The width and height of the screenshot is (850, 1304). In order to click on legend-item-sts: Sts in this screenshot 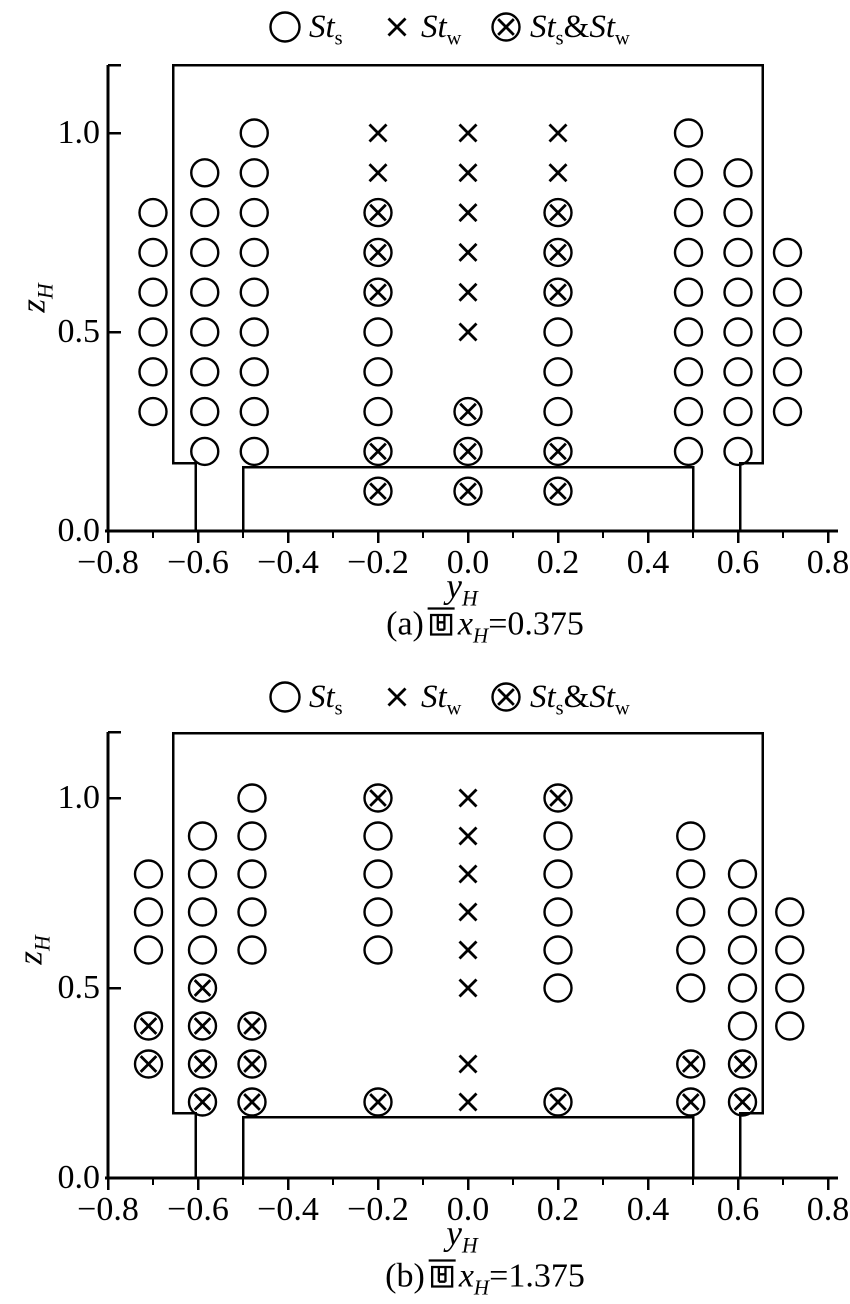, I will do `click(305, 29)`.